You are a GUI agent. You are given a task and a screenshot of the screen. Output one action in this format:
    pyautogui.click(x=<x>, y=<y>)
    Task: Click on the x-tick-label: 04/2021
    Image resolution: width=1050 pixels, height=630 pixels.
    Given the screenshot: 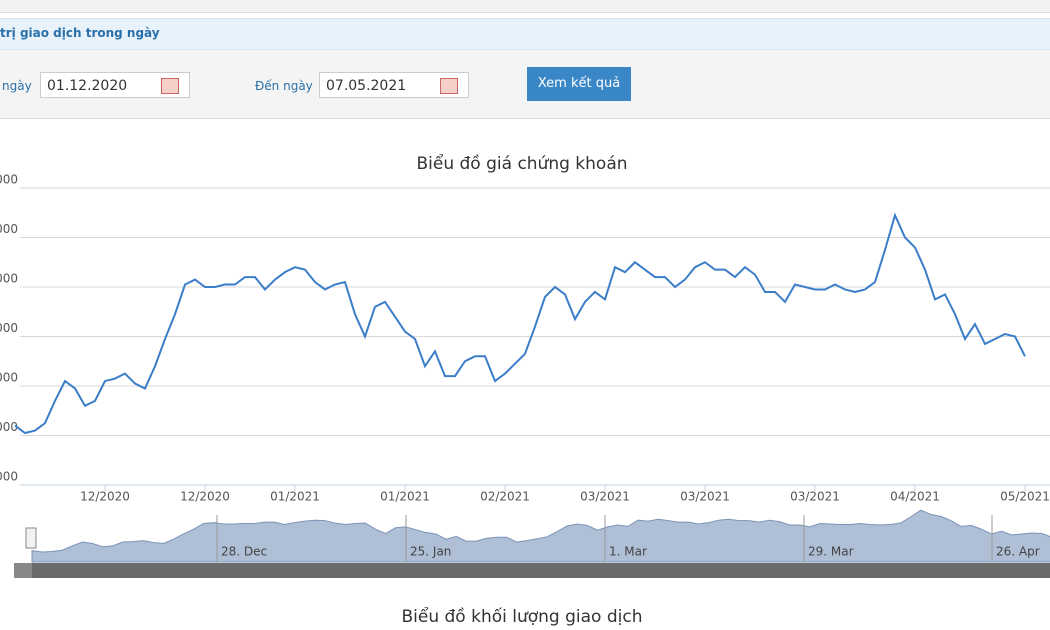 What is the action you would take?
    pyautogui.click(x=915, y=497)
    